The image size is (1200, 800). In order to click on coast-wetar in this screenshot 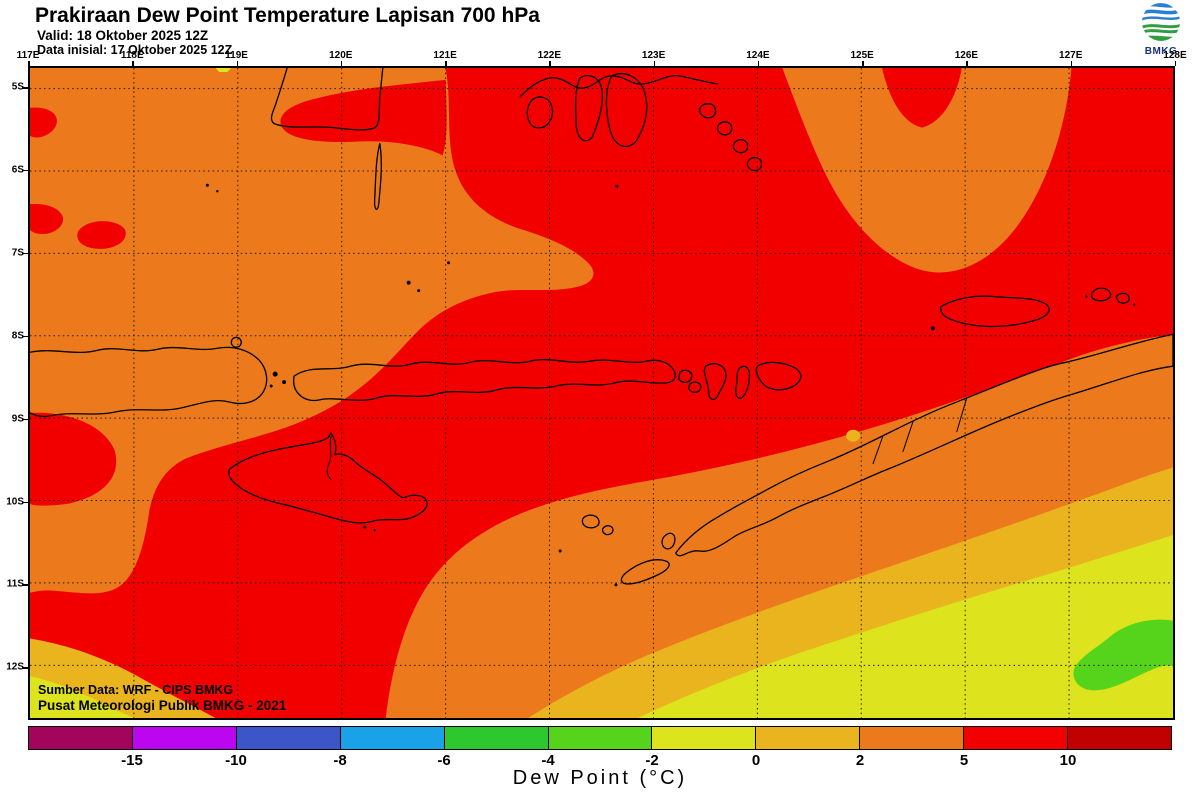, I will do `click(995, 311)`.